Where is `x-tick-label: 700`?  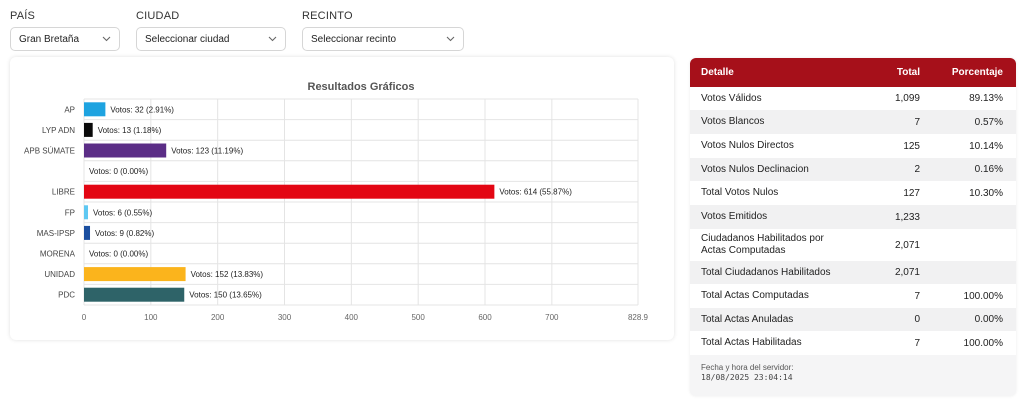 x-tick-label: 700 is located at coordinates (552, 317).